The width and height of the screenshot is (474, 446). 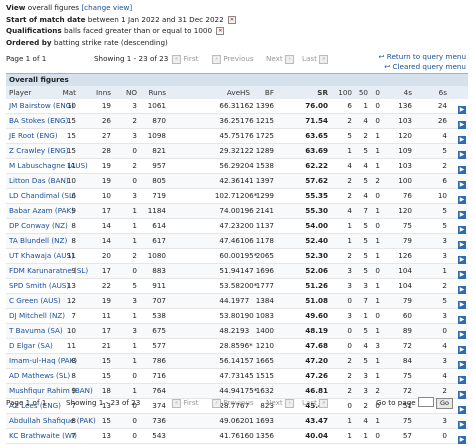 What do you see at coordinates (290, 403) in the screenshot?
I see `next-page-icon: ›` at bounding box center [290, 403].